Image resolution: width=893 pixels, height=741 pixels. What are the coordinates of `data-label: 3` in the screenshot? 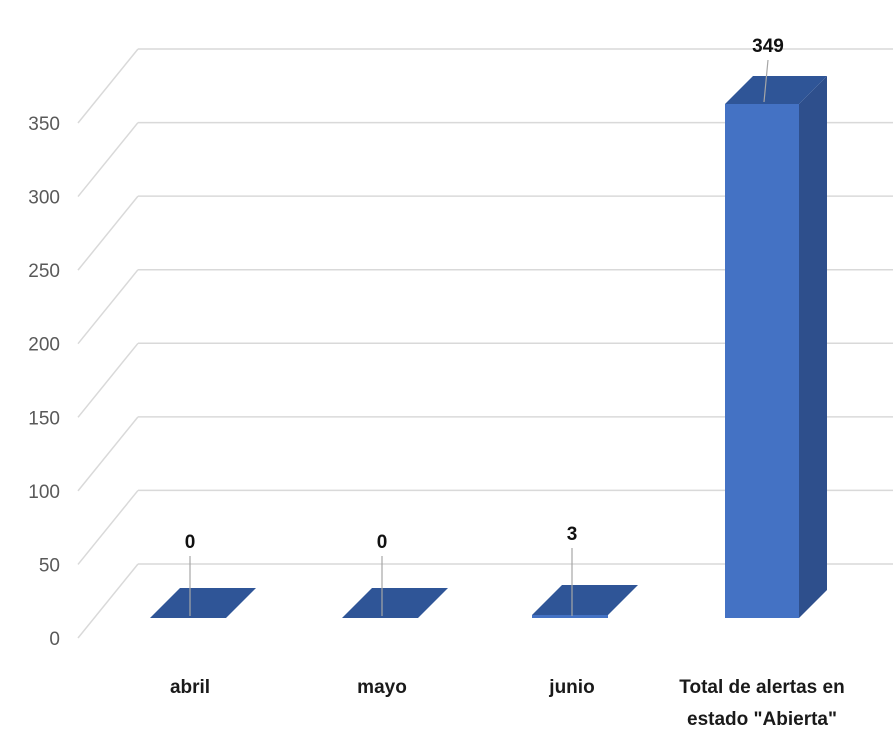 It's located at (572, 534).